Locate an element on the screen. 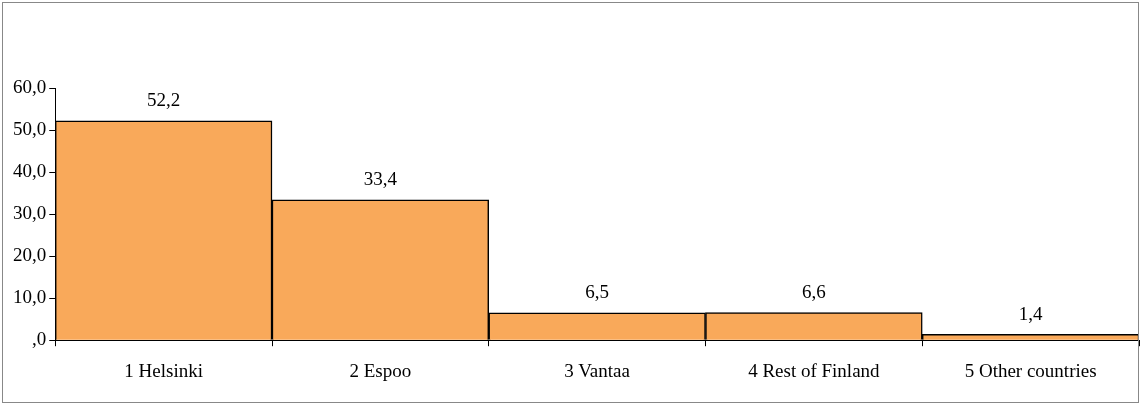 This screenshot has height=405, width=1143. y-tick-label: ,0 is located at coordinates (39, 339).